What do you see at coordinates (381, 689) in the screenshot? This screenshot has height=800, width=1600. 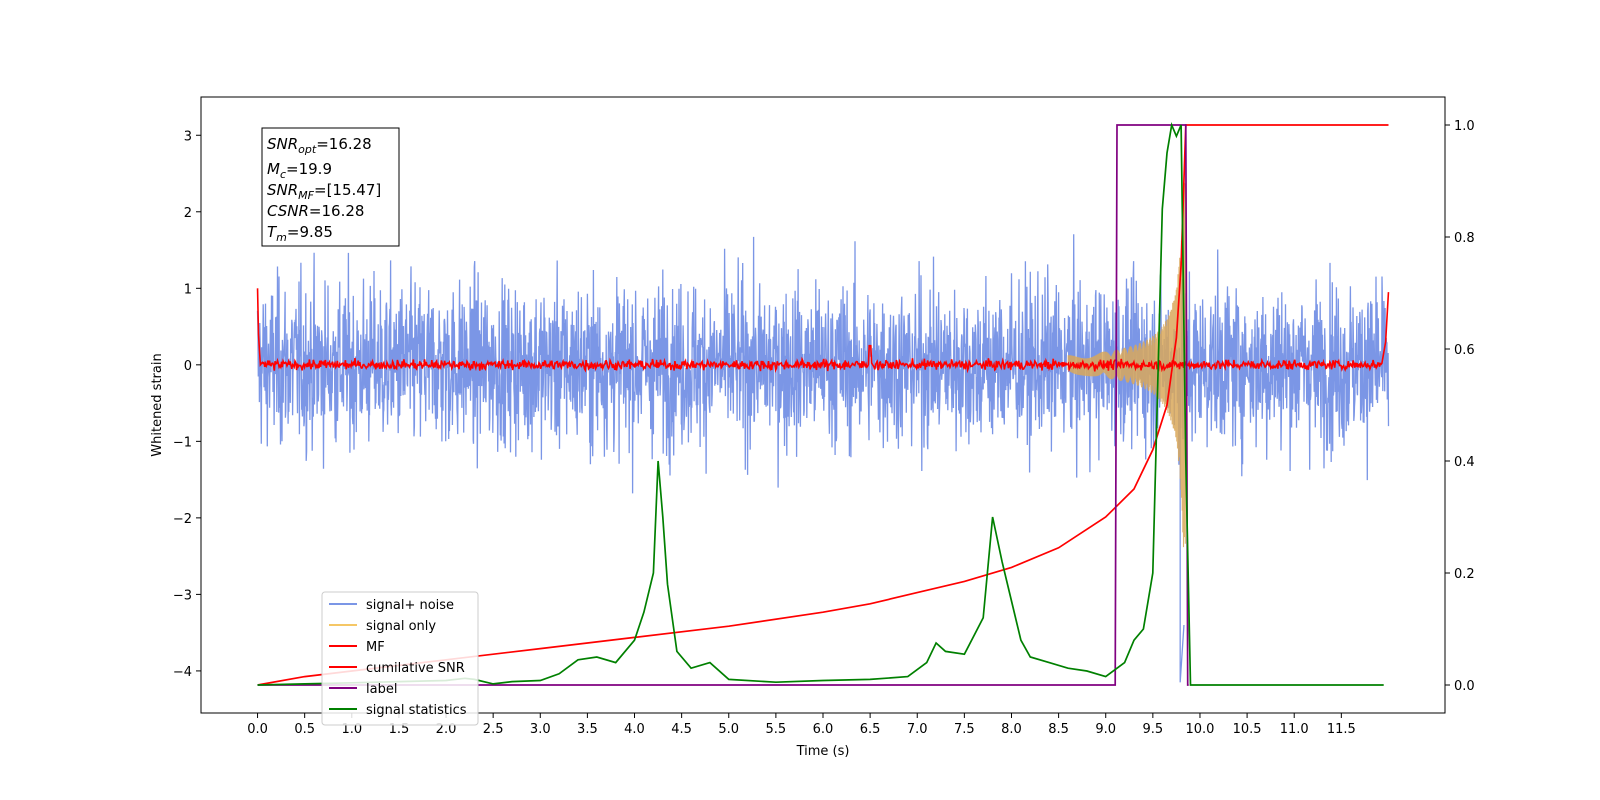 I see `legend-label-label: label` at bounding box center [381, 689].